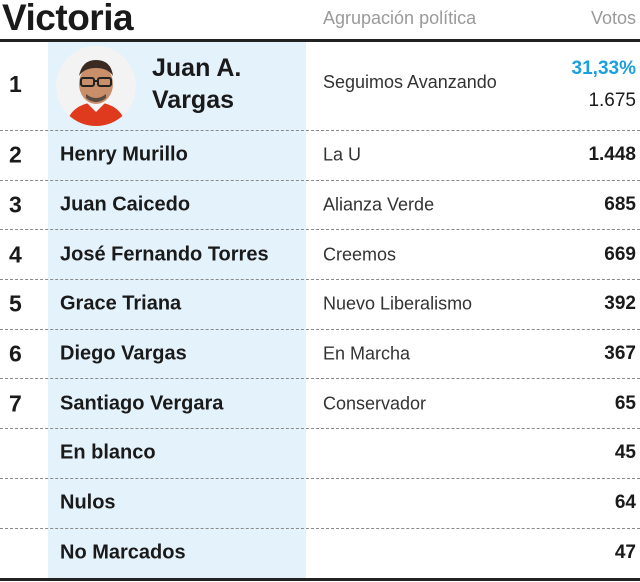 This screenshot has height=582, width=640. What do you see at coordinates (320, 305) in the screenshot?
I see `table-row: 5 Grace Triana Nuevo Liberalismo 392` at bounding box center [320, 305].